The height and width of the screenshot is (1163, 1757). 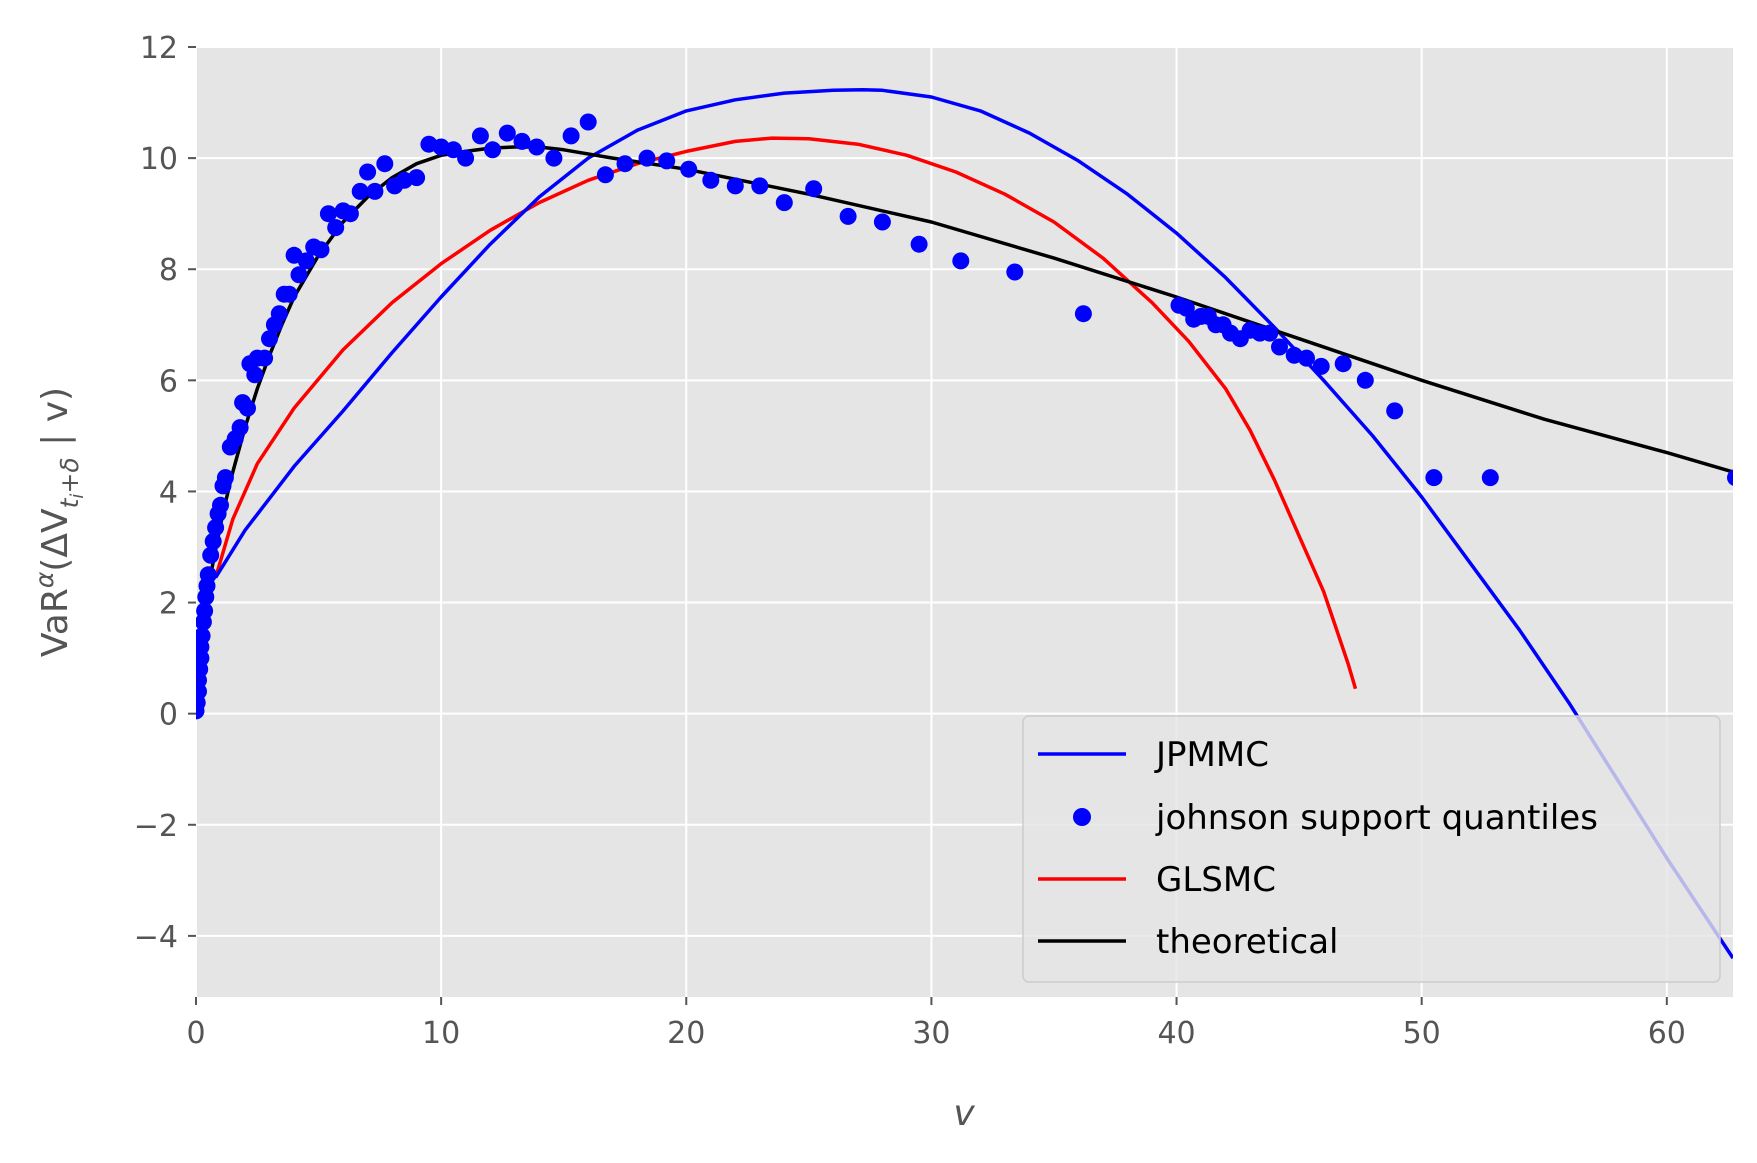 I want to click on x-tick-label: 60, so click(x=1667, y=1033).